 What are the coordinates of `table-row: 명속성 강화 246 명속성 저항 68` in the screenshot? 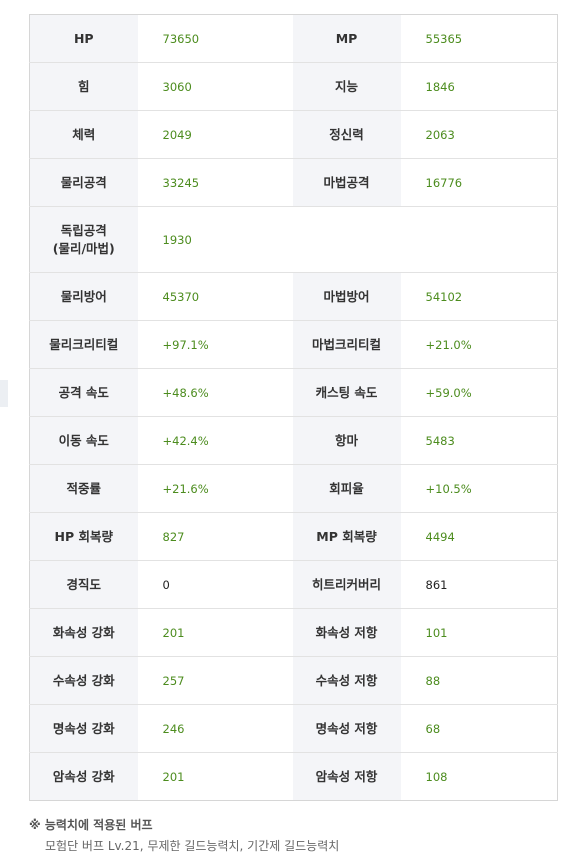 It's located at (293, 728).